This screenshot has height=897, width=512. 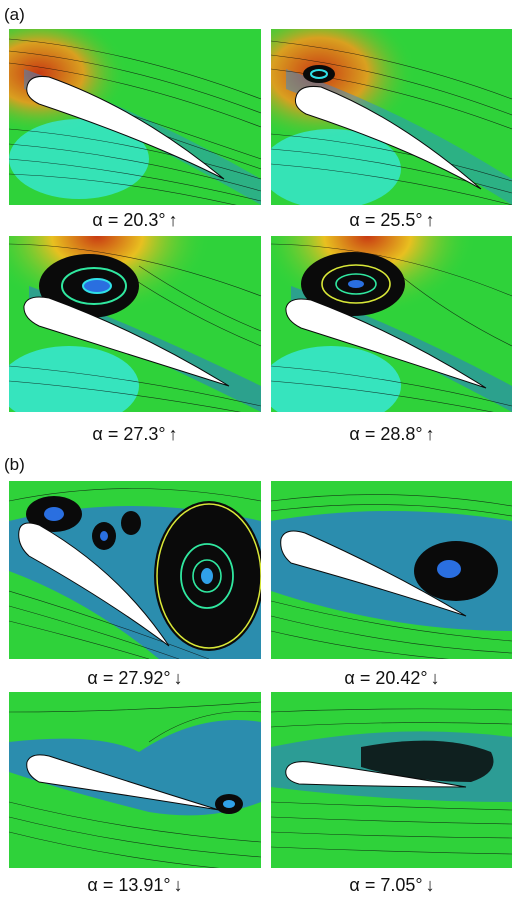 I want to click on caption-b2: α = 20.42° ↓, so click(x=389, y=678).